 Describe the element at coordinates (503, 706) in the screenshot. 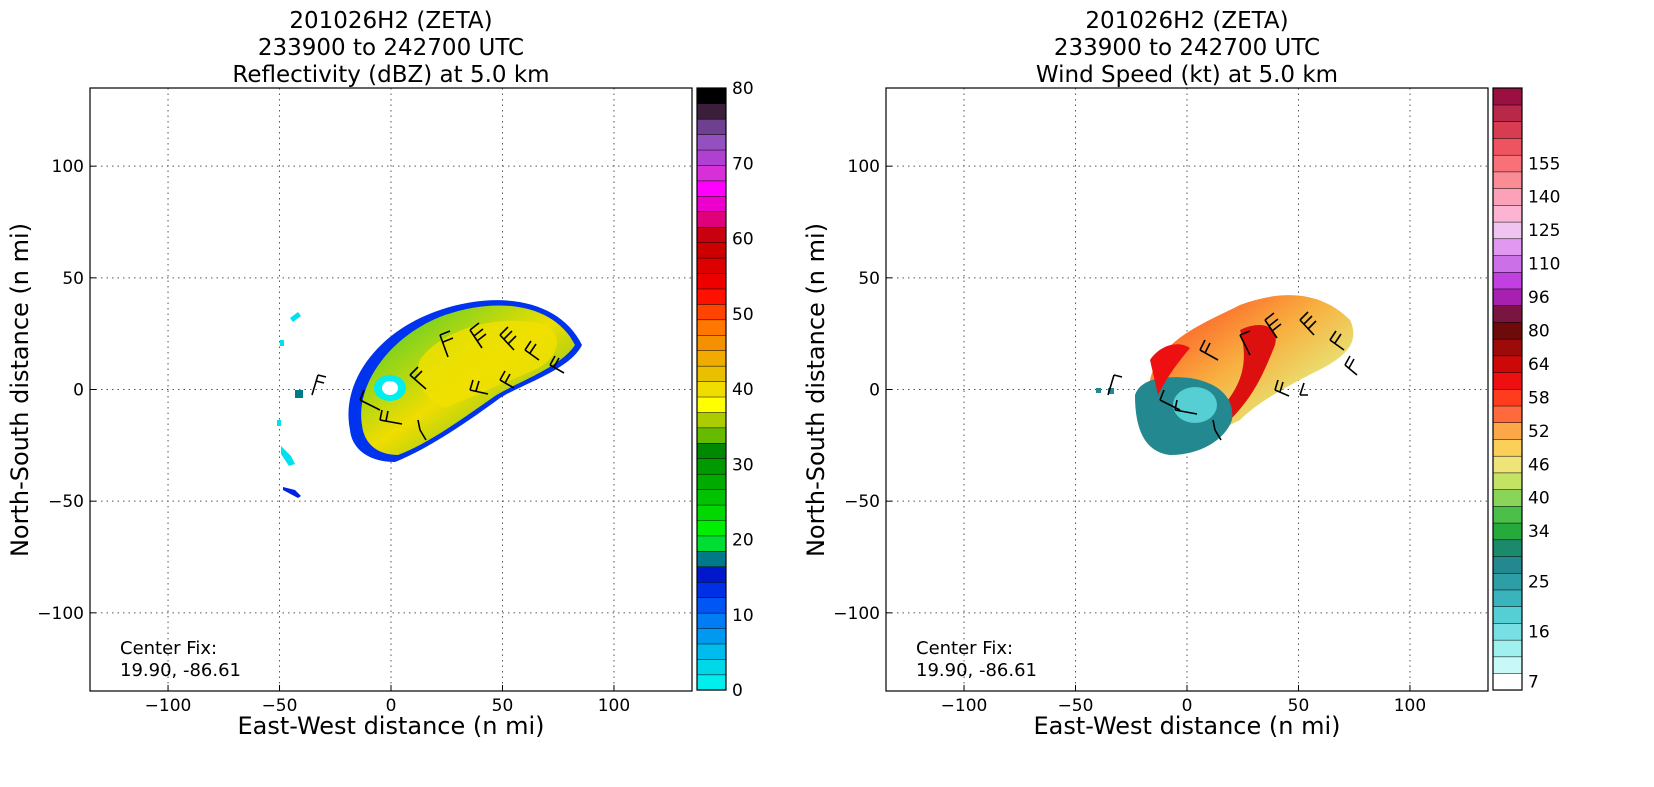

I see `x-tick-label: 50` at that location.